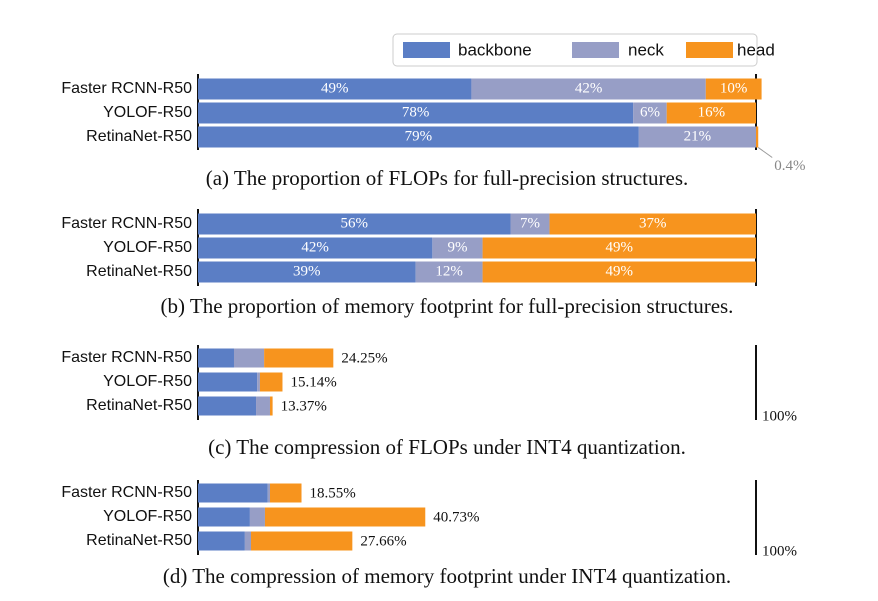 The height and width of the screenshot is (601, 878). Describe the element at coordinates (313, 382) in the screenshot. I see `total-label: 15.14%` at that location.